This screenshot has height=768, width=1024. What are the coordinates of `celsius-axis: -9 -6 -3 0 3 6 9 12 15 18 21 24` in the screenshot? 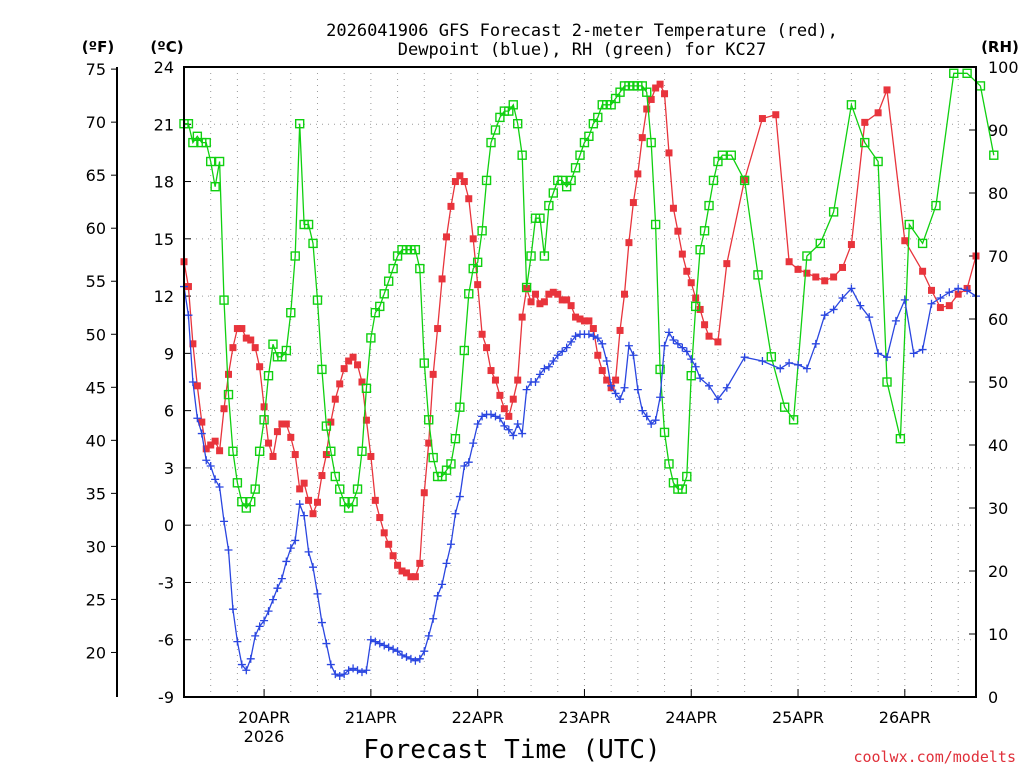 It's located at (172, 382).